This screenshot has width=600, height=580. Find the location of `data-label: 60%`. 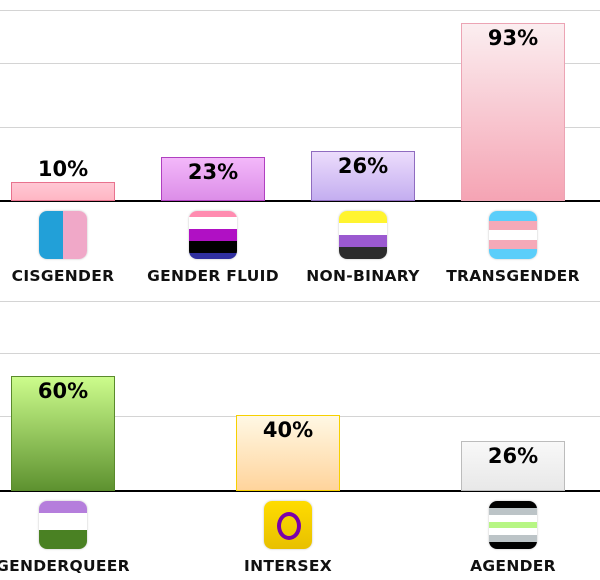

data-label: 60% is located at coordinates (63, 391).